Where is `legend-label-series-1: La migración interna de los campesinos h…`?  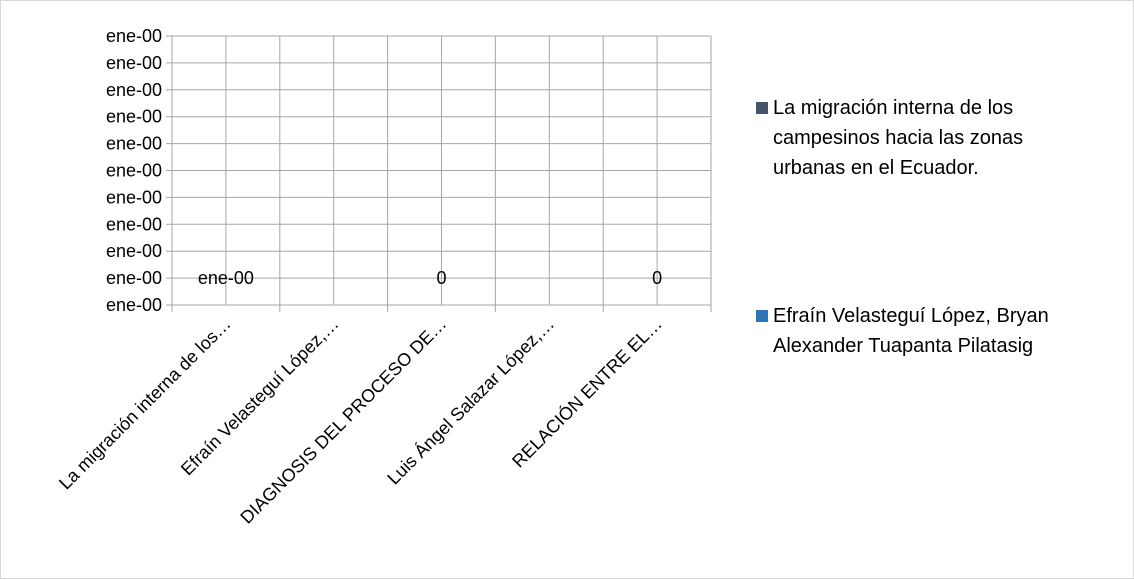 legend-label-series-1: La migración interna de los campesinos h… is located at coordinates (898, 138).